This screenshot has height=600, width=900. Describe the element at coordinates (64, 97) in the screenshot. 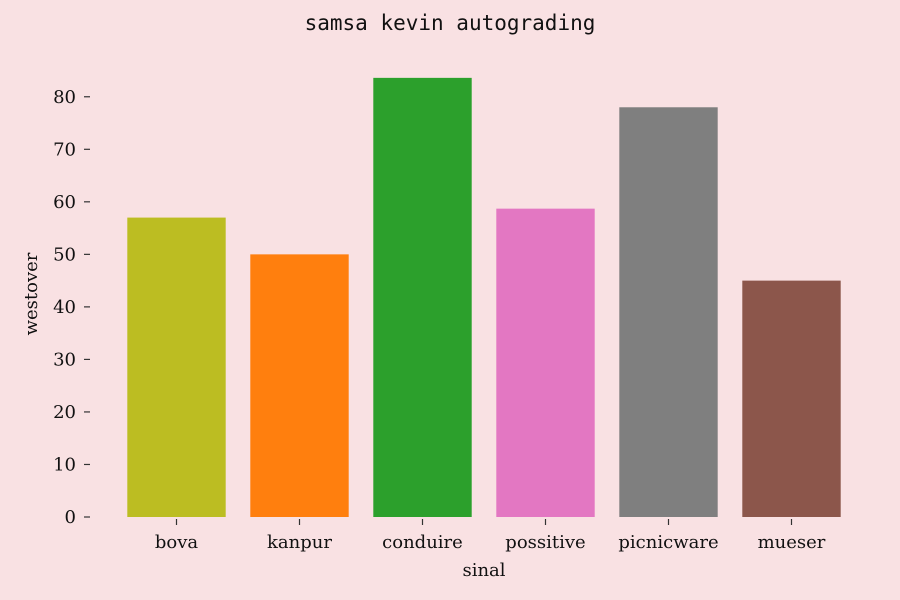

I see `y-tick-label: 80` at that location.